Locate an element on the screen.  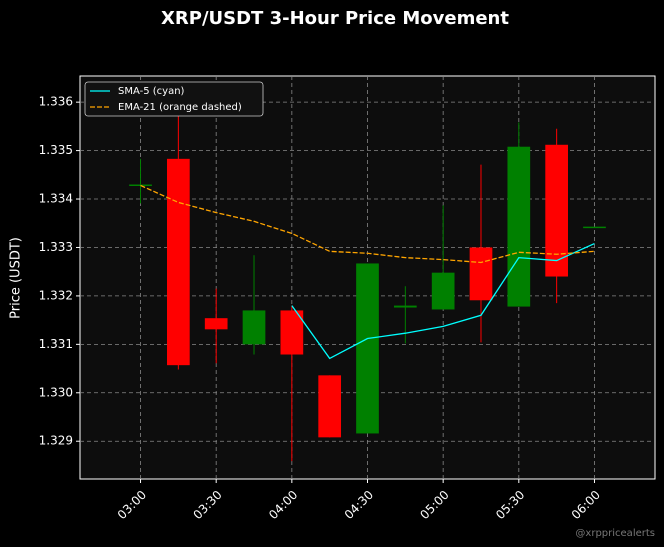
y-tick-label: 1.331 is located at coordinates (56, 344).